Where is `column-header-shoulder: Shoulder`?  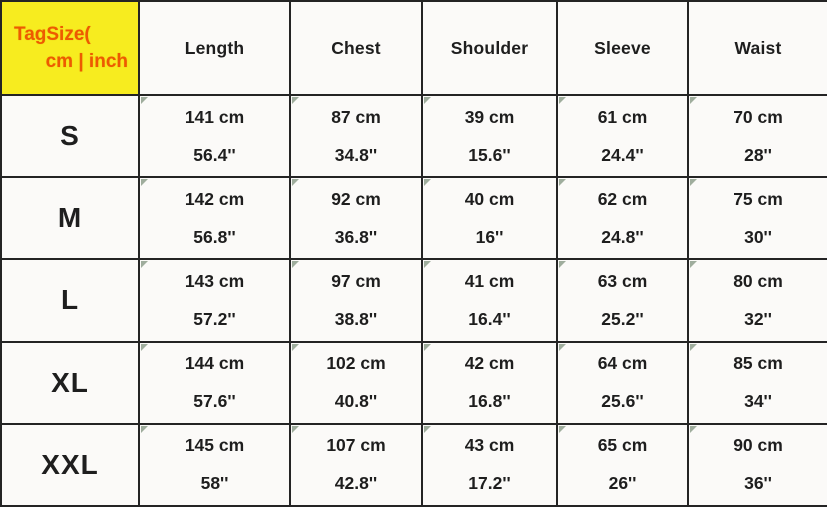
column-header-shoulder: Shoulder is located at coordinates (489, 48).